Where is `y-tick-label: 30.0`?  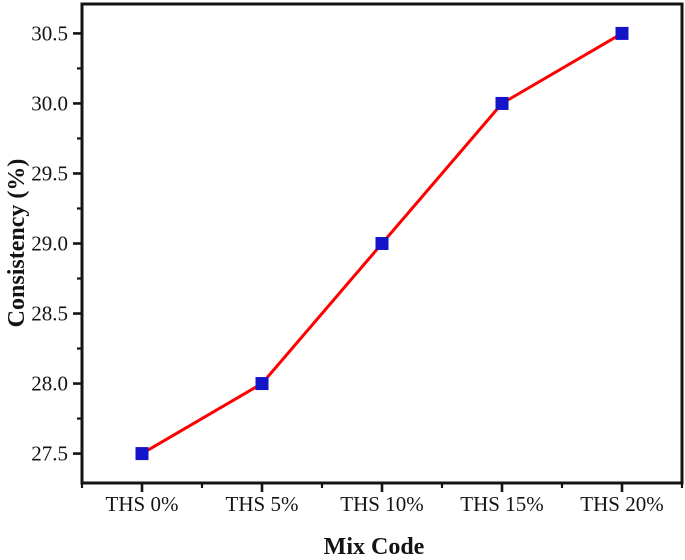
y-tick-label: 30.0 is located at coordinates (49, 103).